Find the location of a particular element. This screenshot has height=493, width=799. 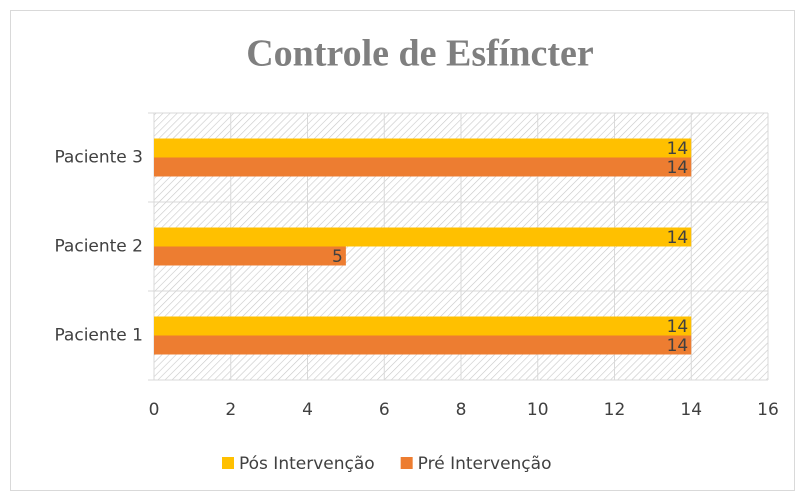

x-tick-label: 4 is located at coordinates (307, 410).